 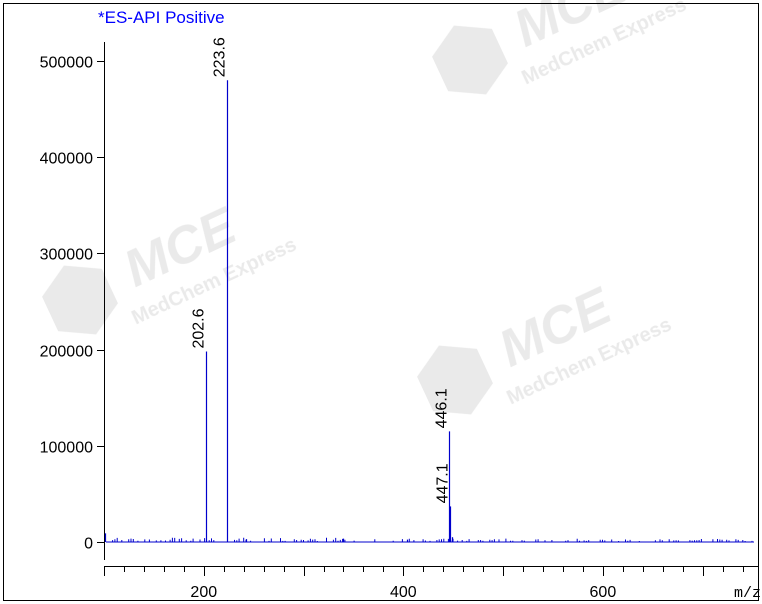 What do you see at coordinates (424, 584) in the screenshot?
I see `x-axis-ticks: 200400600800` at bounding box center [424, 584].